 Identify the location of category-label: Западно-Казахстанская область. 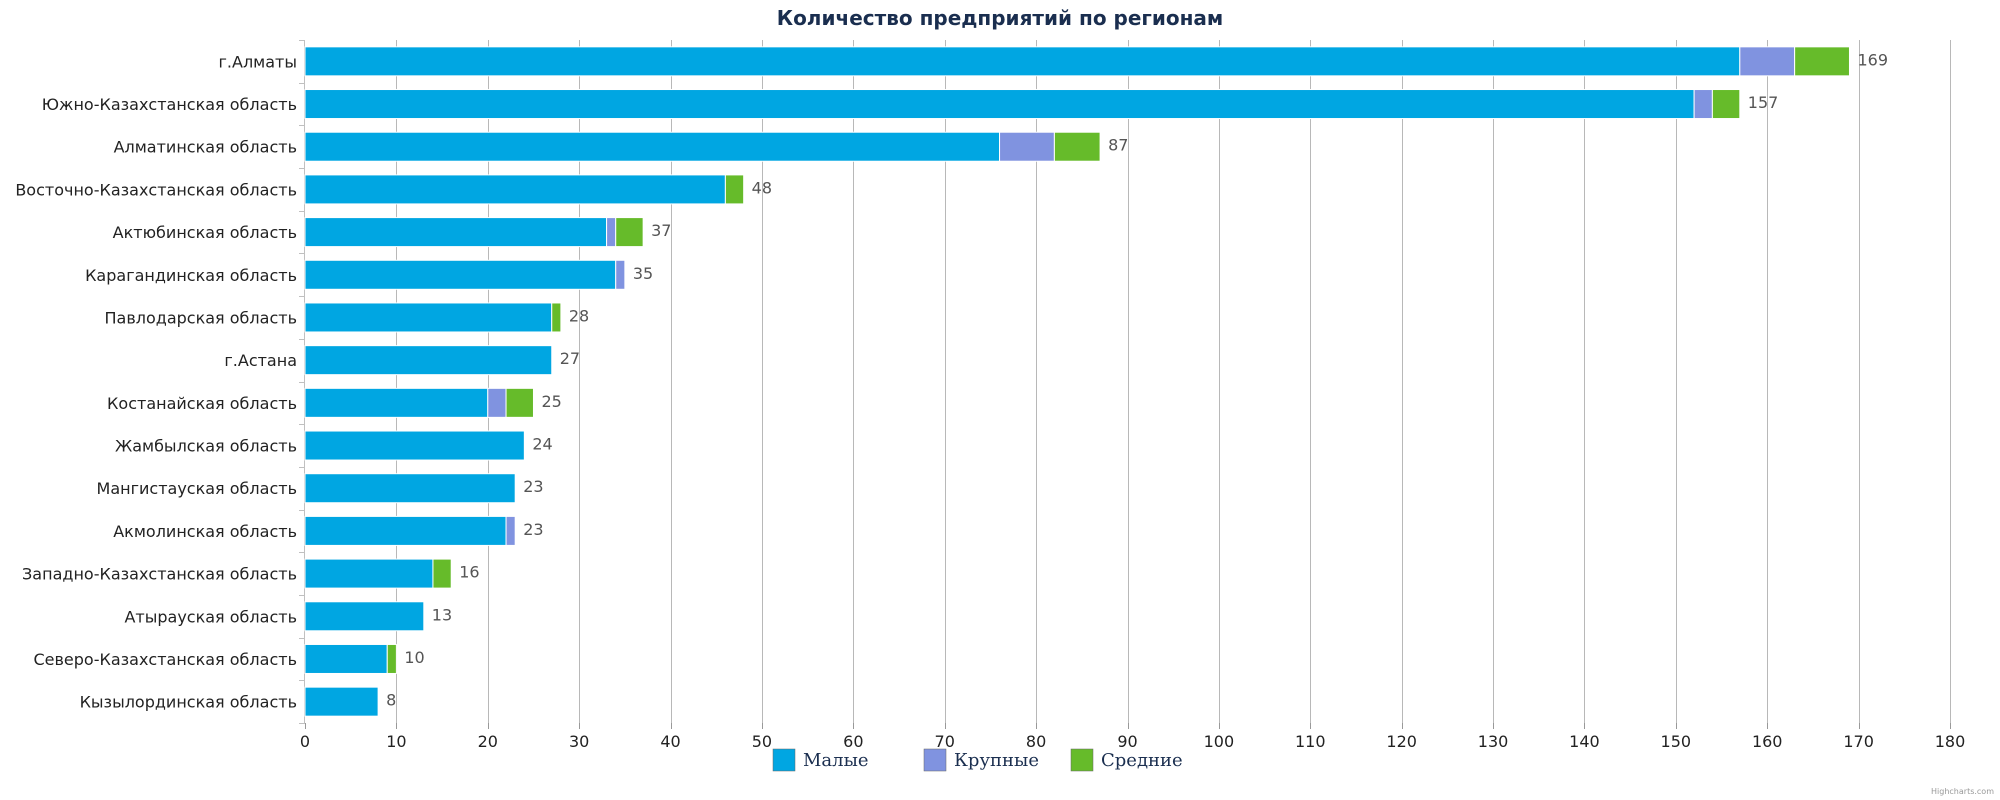
(159, 574).